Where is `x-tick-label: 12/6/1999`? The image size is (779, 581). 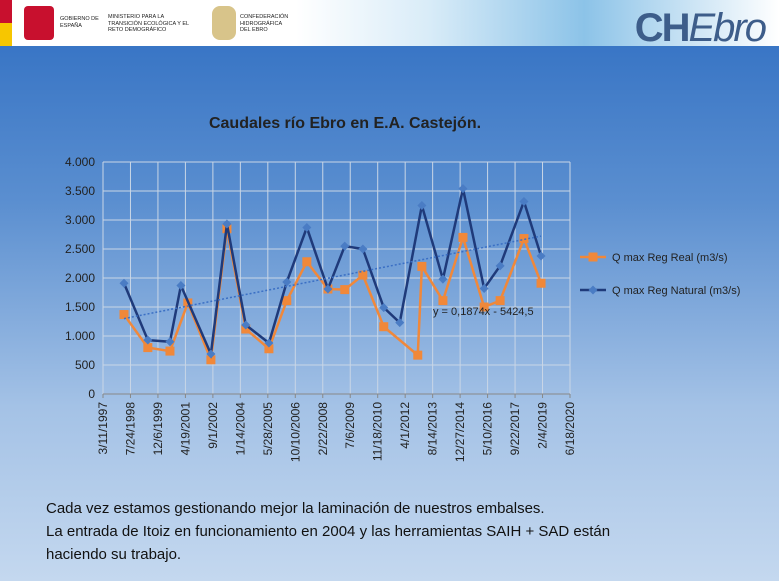 x-tick-label: 12/6/1999 is located at coordinates (158, 429).